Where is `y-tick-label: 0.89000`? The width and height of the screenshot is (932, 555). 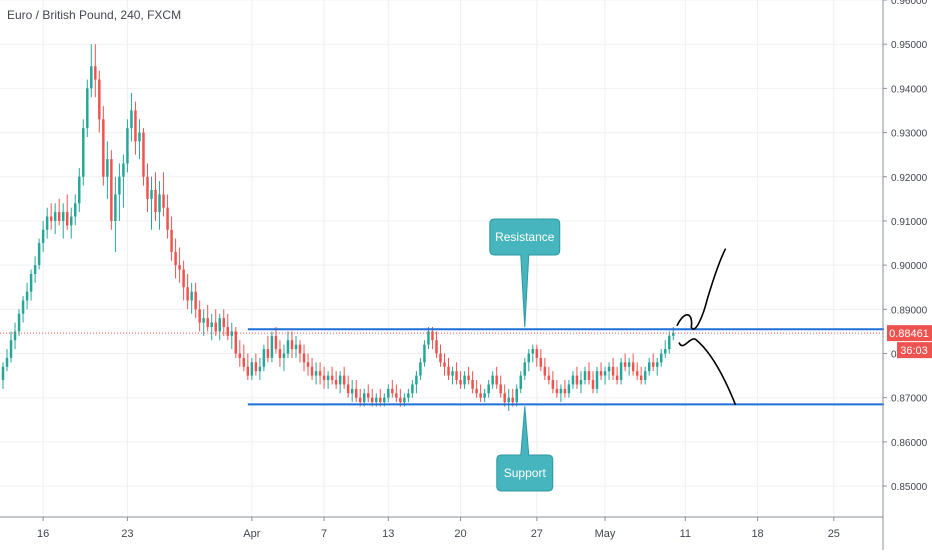
y-tick-label: 0.89000 is located at coordinates (909, 310).